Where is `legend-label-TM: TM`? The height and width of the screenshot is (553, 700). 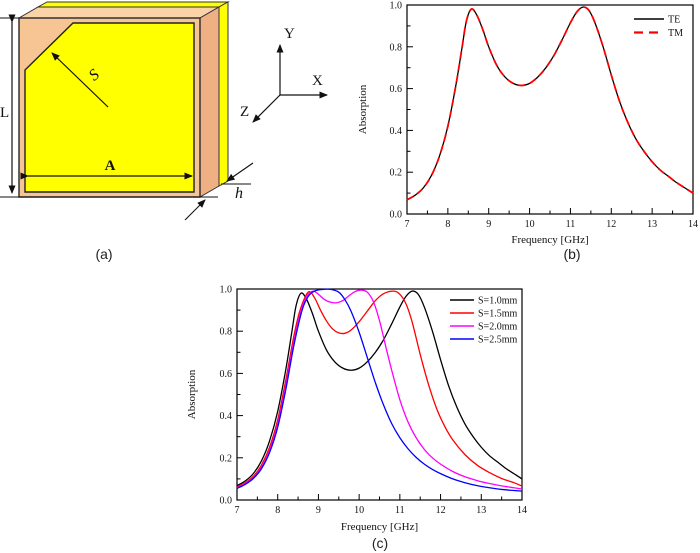 legend-label-TM: TM is located at coordinates (675, 33).